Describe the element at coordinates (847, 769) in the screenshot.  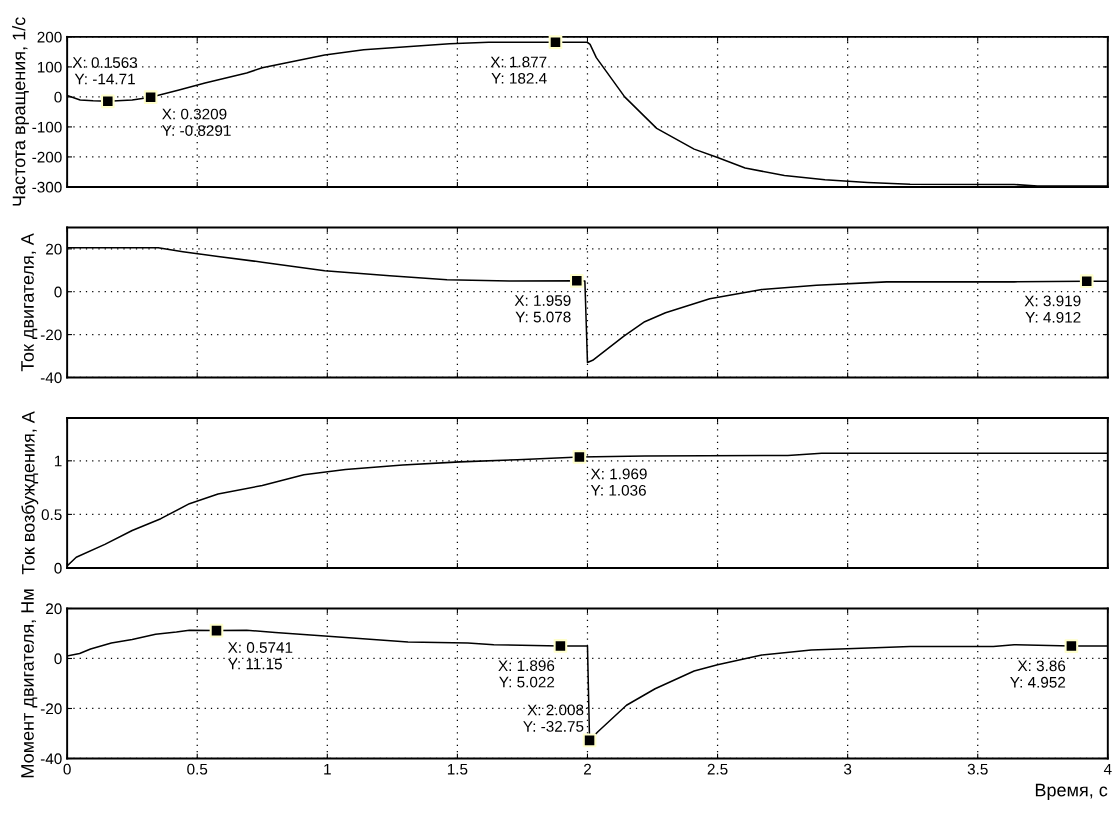
I see `x-tick-label: 3` at that location.